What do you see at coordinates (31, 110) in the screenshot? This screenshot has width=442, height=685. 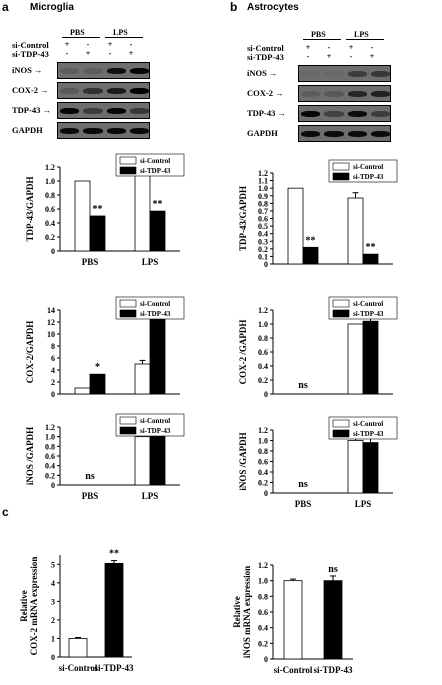 I see `band-label-tdp-43: TDP-43 →` at bounding box center [31, 110].